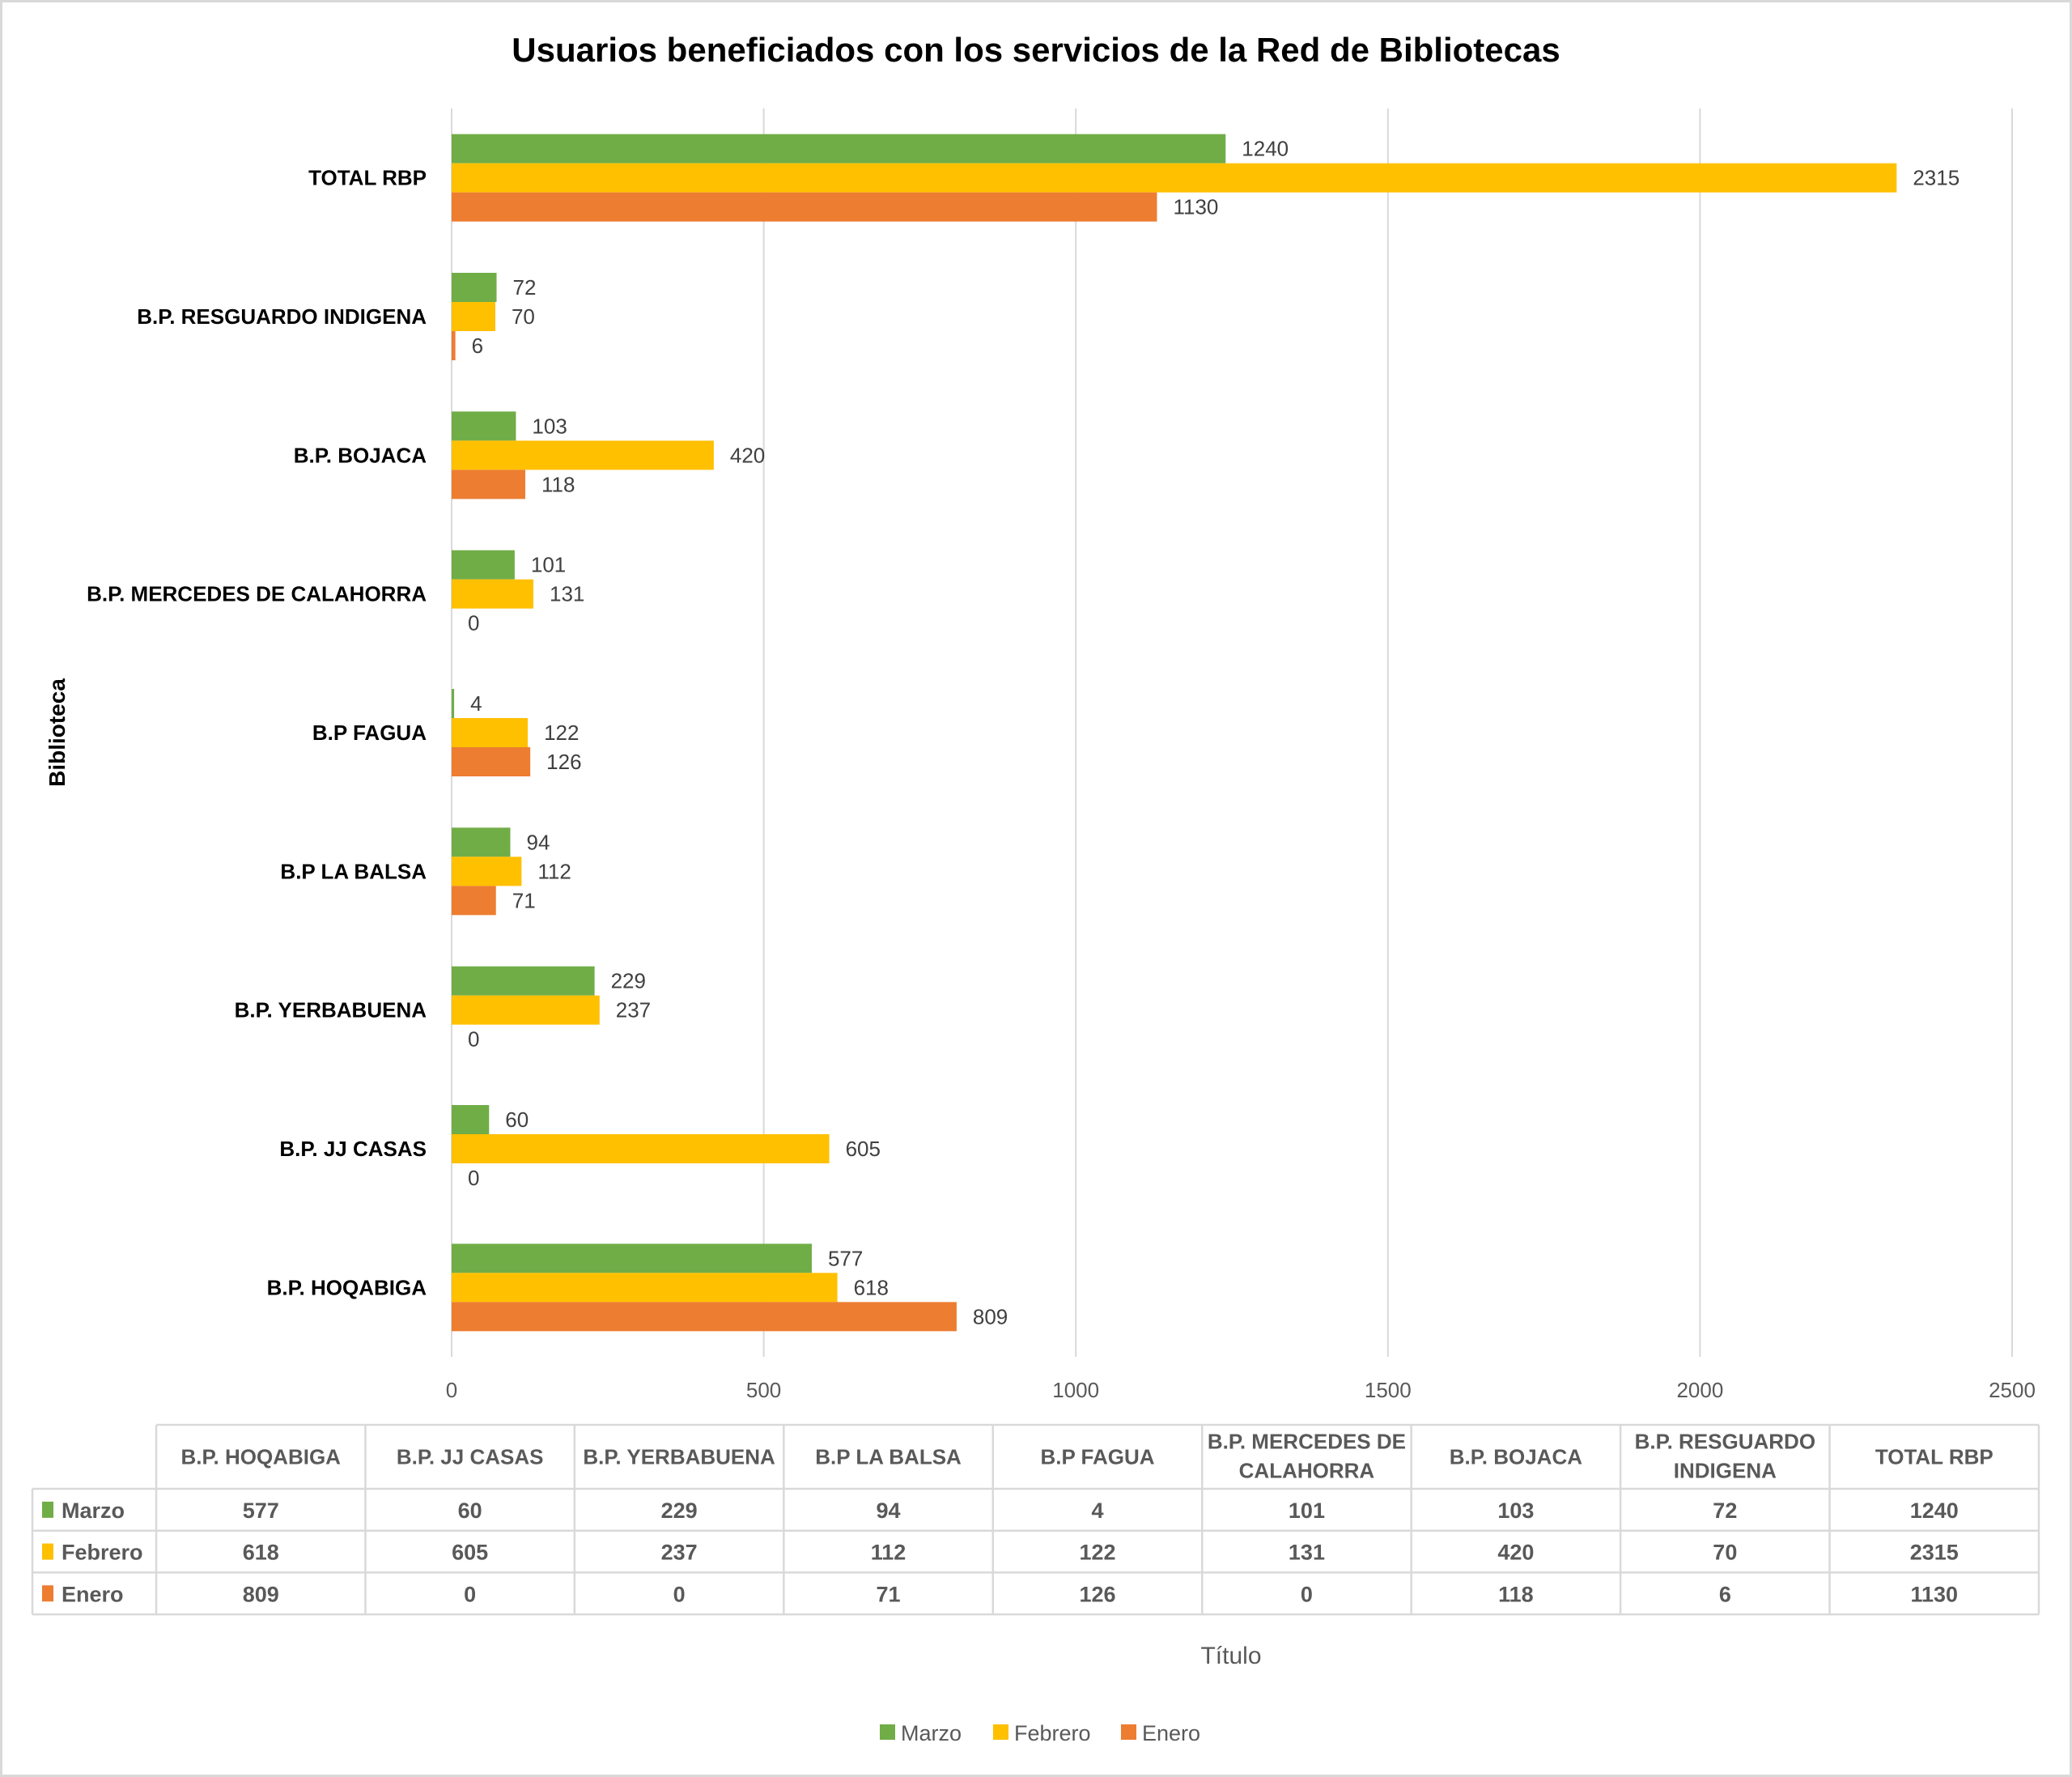 This screenshot has width=2072, height=1777. What do you see at coordinates (517, 1119) in the screenshot?
I see `data-label: 60` at bounding box center [517, 1119].